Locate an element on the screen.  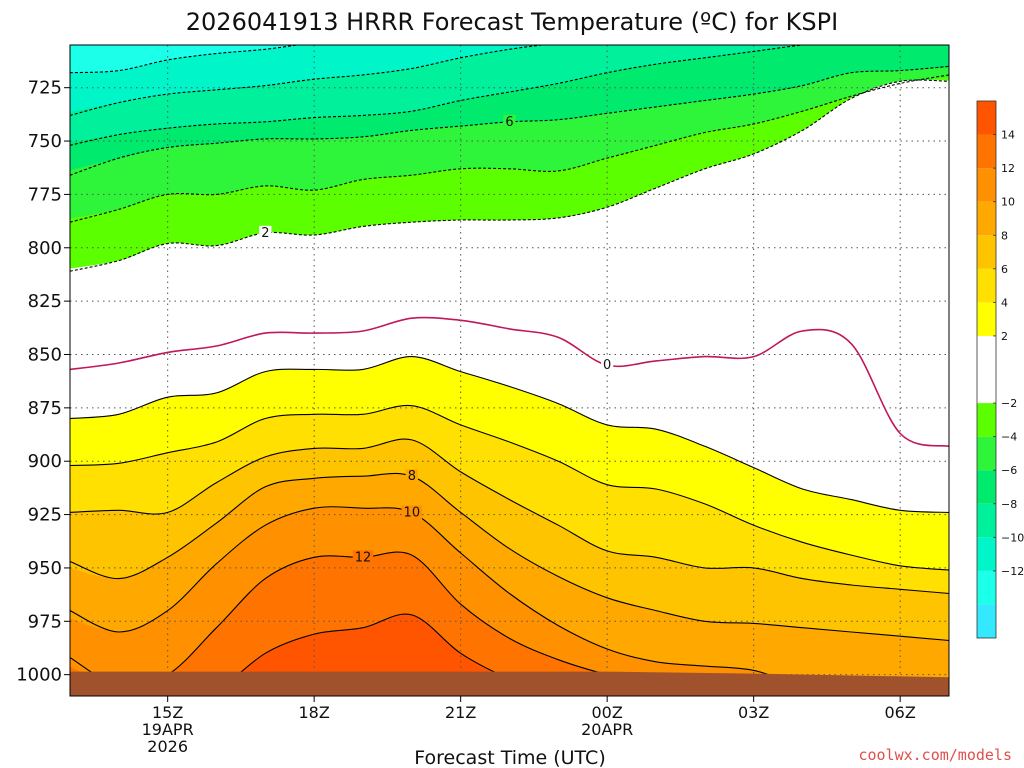
contour-label: 0 is located at coordinates (607, 365).